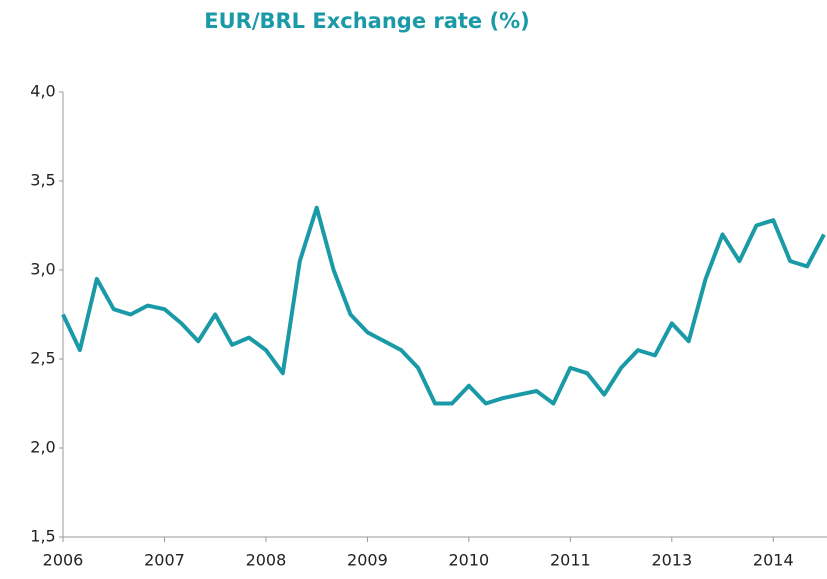  I want to click on y-tick-label: 3,5, so click(42, 180).